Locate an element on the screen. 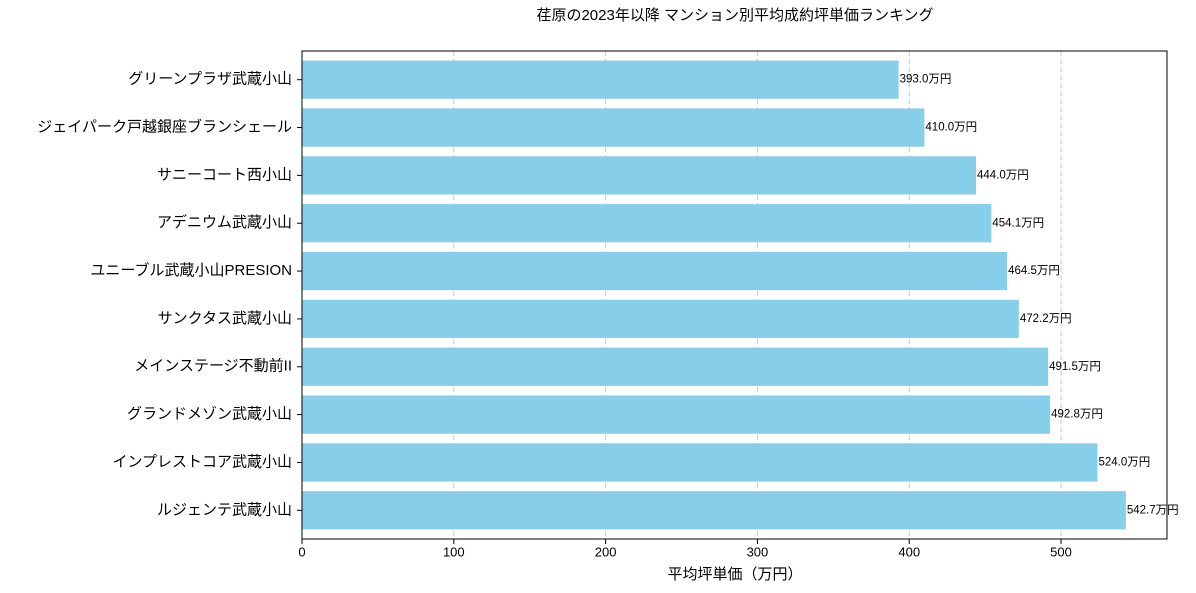 This screenshot has width=1196, height=593. x-tick-label: 100 is located at coordinates (454, 551).